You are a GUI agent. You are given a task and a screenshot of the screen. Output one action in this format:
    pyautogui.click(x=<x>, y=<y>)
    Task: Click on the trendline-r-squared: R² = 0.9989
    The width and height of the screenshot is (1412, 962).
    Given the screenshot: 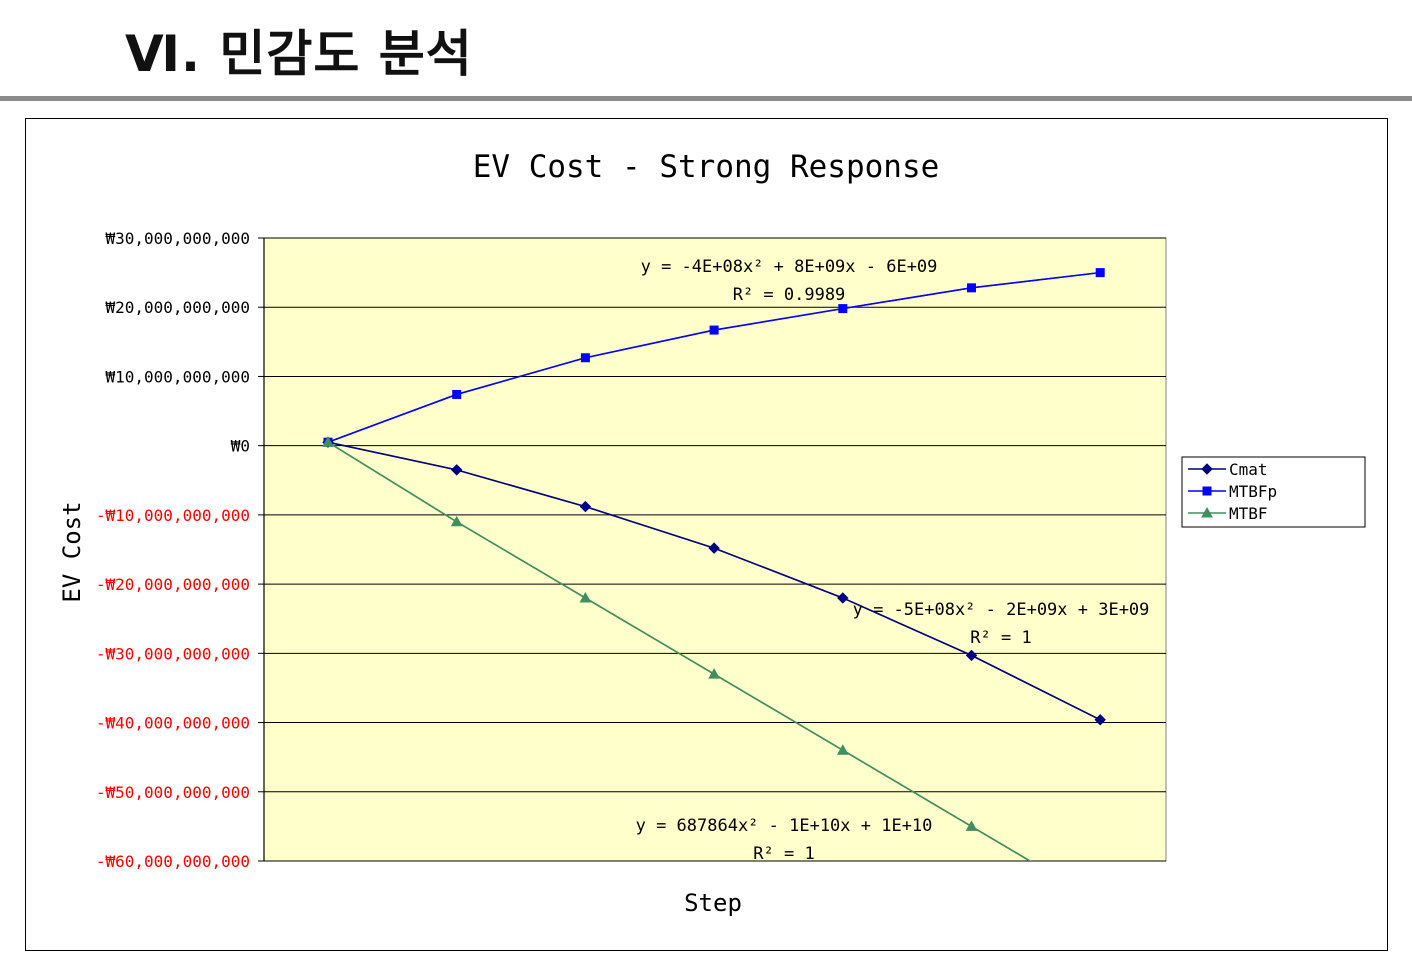 What is the action you would take?
    pyautogui.click(x=789, y=295)
    